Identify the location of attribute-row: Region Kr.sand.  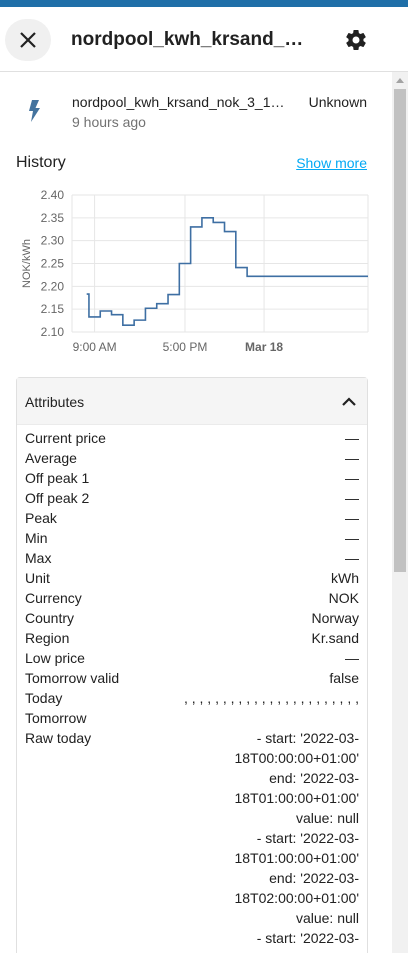
(192, 638).